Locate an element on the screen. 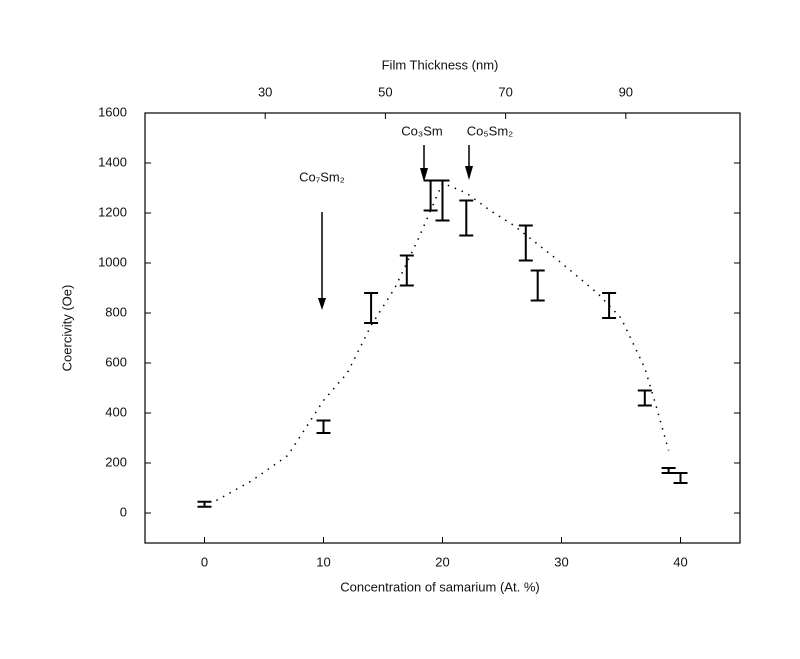 The image size is (800, 659). annotation: Co₅Sm₂ is located at coordinates (490, 130).